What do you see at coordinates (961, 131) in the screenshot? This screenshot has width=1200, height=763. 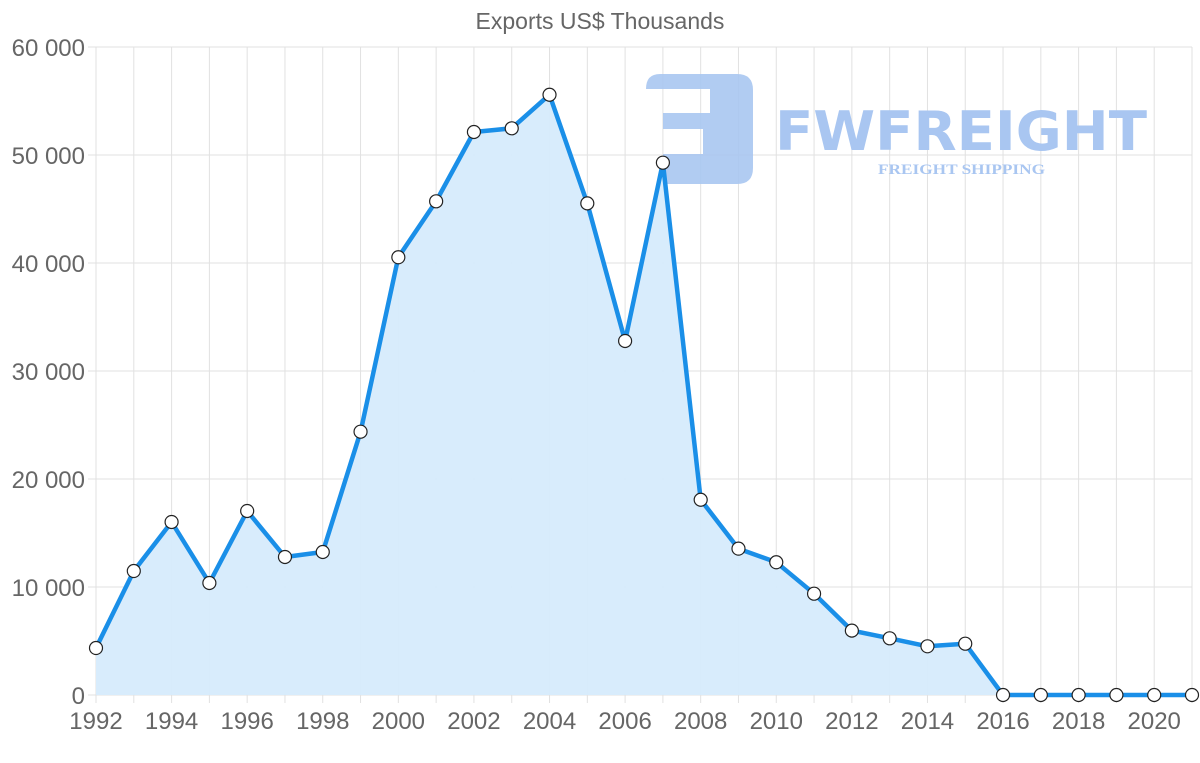 I see `watermark-brand: FWFREIGHT` at bounding box center [961, 131].